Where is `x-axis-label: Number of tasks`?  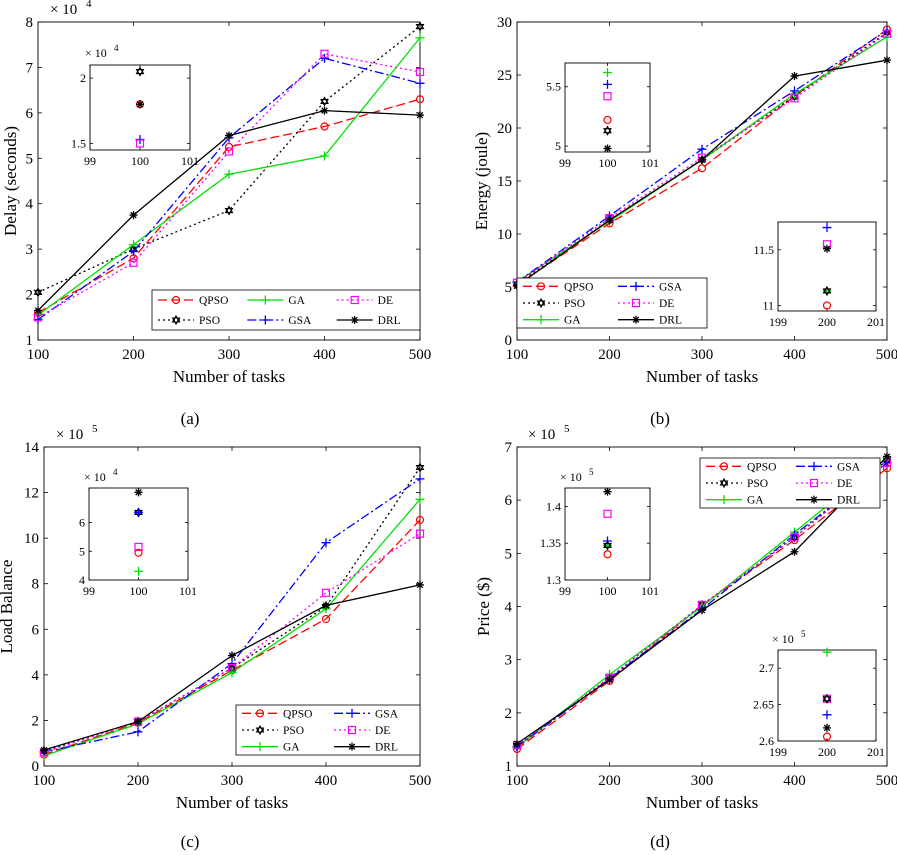 x-axis-label: Number of tasks is located at coordinates (229, 376).